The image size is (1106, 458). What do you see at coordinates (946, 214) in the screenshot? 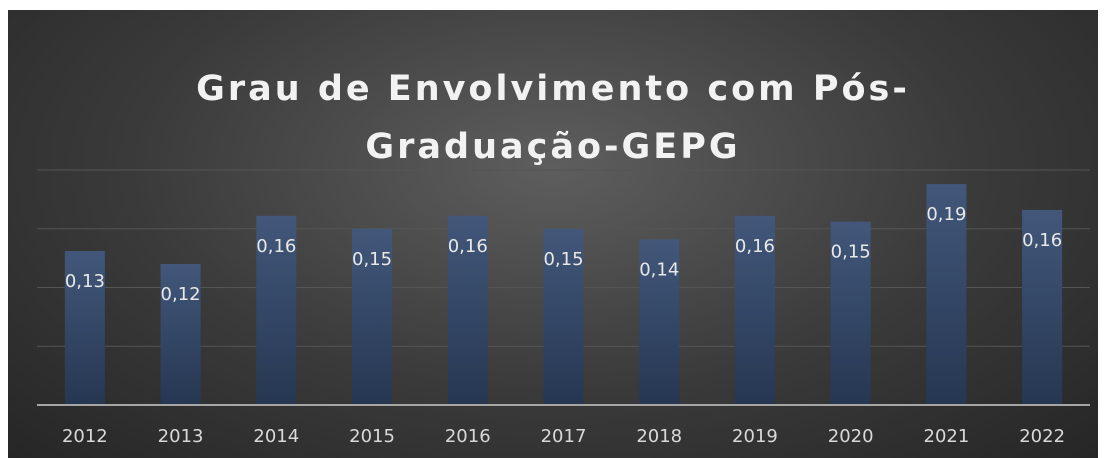
I see `data-label: 0,19` at bounding box center [946, 214].